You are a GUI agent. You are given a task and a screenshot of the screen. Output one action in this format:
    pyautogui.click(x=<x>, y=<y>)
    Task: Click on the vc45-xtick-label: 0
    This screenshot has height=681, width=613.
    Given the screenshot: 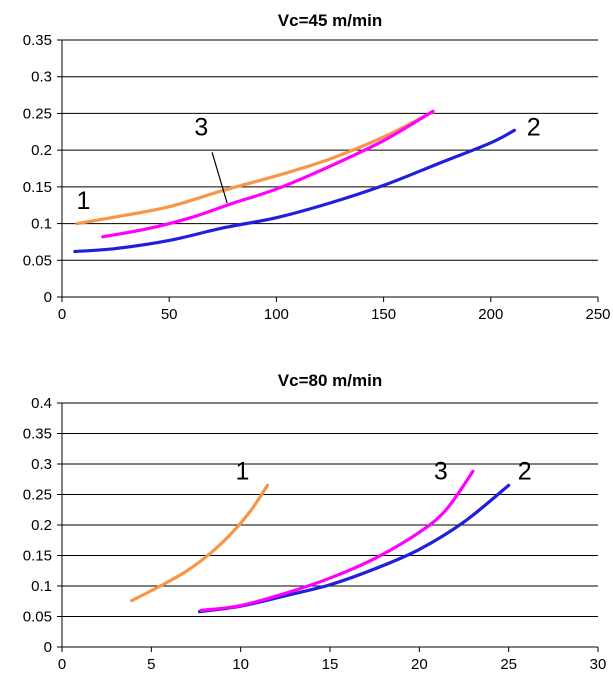 What is the action you would take?
    pyautogui.click(x=62, y=314)
    